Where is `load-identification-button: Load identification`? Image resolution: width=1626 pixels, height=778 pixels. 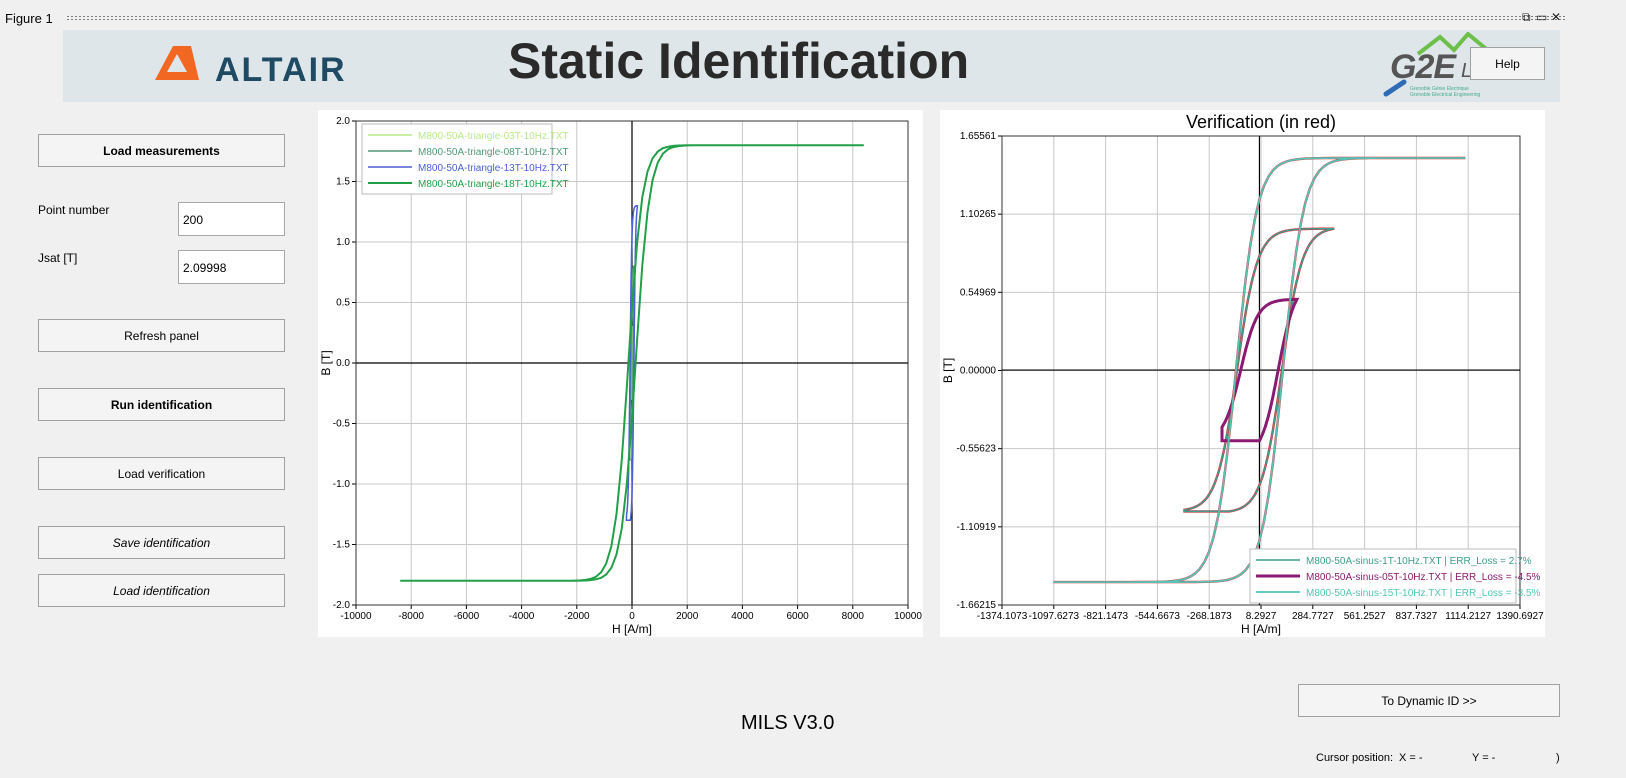
load-identification-button: Load identification is located at coordinates (161, 590).